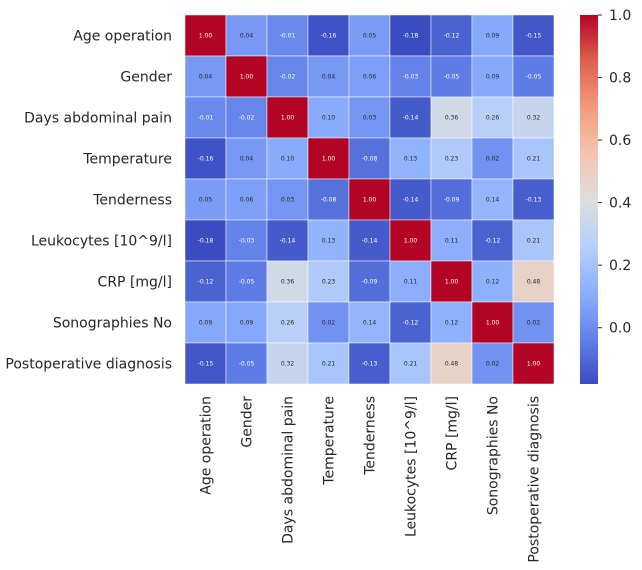  Describe the element at coordinates (370, 159) in the screenshot. I see `cell-value-label: -0.08` at that location.